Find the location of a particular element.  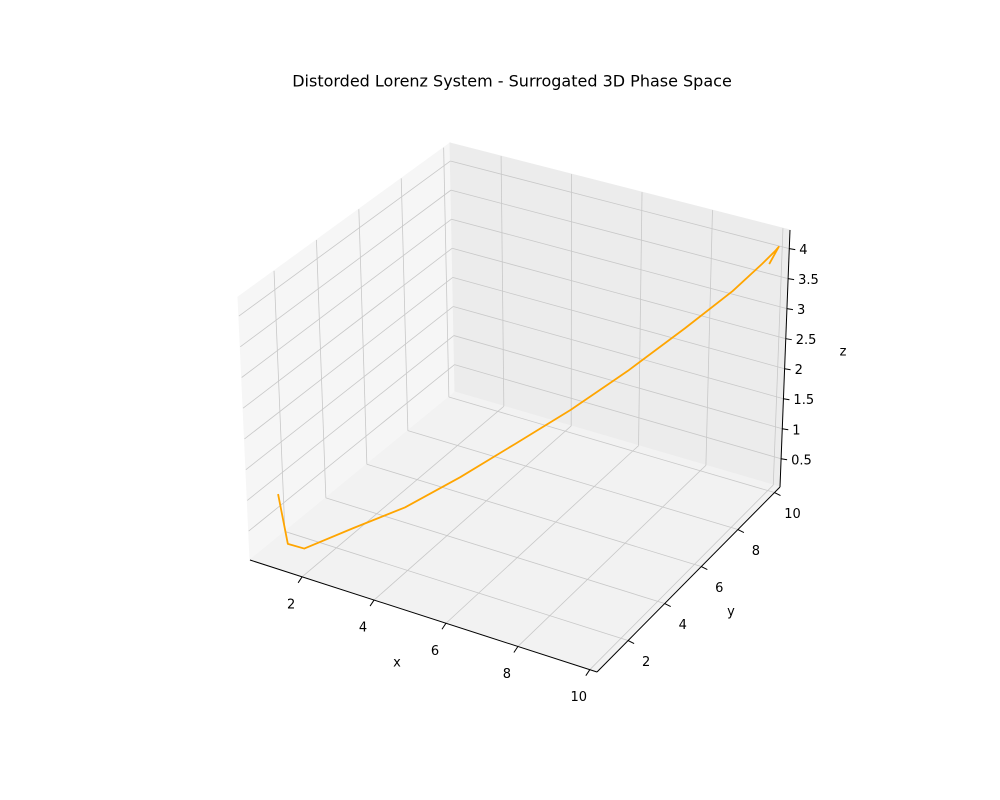

y-axis-line is located at coordinates (688, 579).